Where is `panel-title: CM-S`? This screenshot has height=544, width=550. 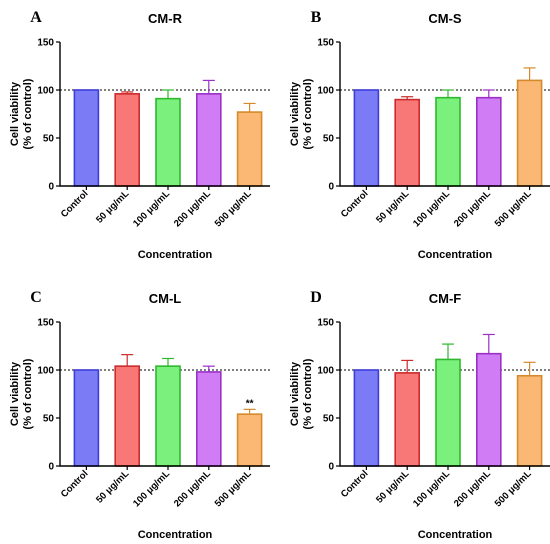 panel-title: CM-S is located at coordinates (445, 18).